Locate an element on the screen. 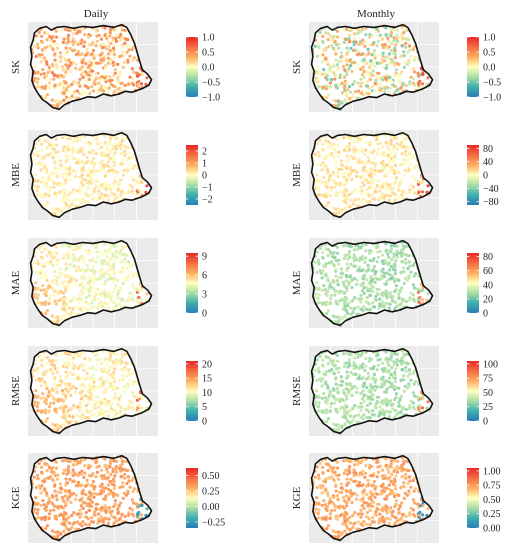  row-label-sk: SK is located at coordinates (16, 67).